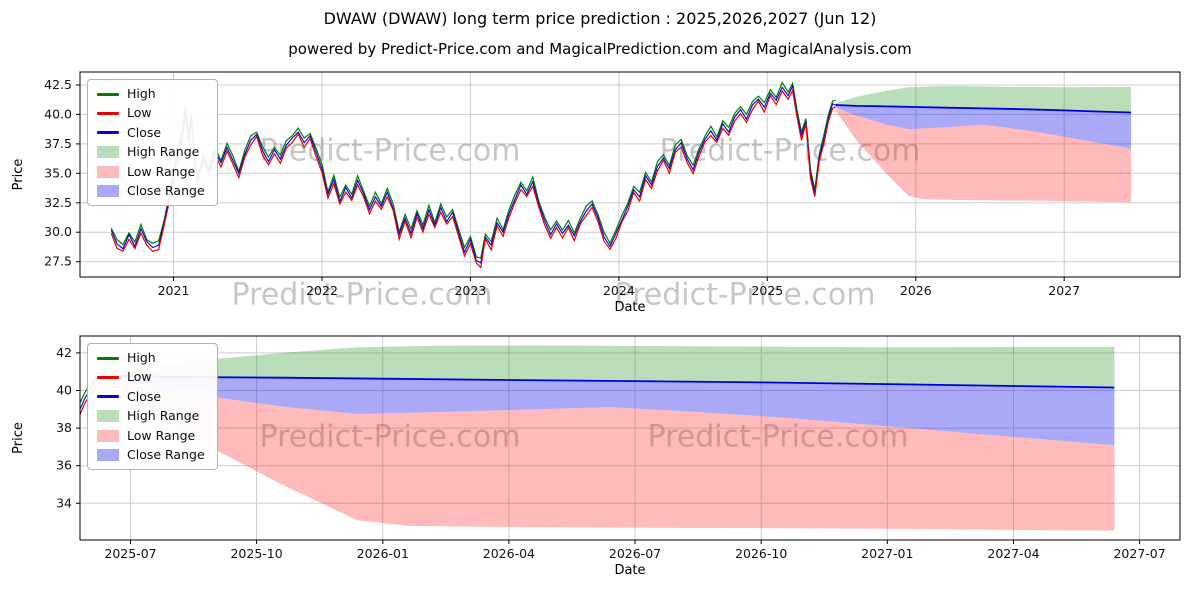  I want to click on x-tick-label: 2027-01, so click(887, 553).